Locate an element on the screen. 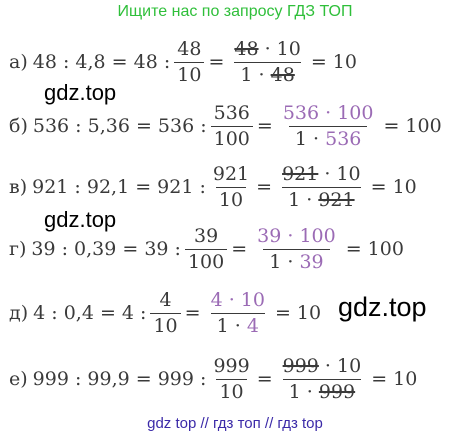  numerator: 536 · 100 is located at coordinates (328, 112).